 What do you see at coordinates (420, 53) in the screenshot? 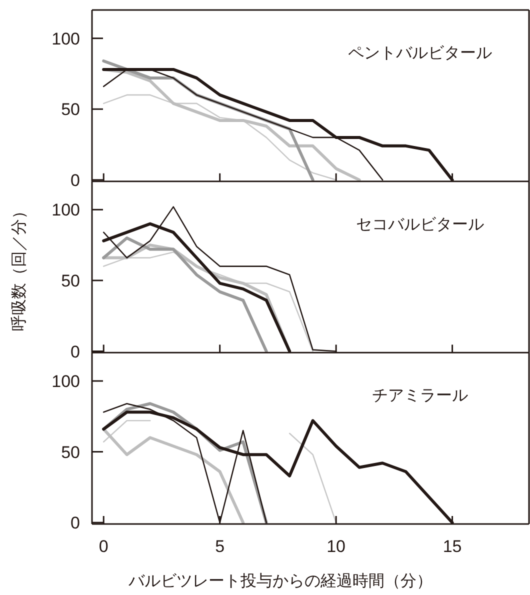
I see `text: ペントバルビタール` at bounding box center [420, 53].